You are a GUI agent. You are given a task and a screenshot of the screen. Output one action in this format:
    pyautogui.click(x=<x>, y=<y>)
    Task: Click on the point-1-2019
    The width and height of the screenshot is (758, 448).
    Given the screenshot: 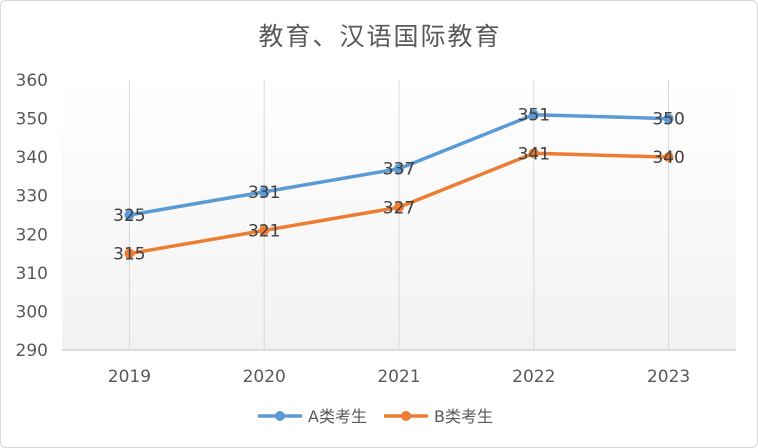 What is the action you would take?
    pyautogui.click(x=129, y=253)
    